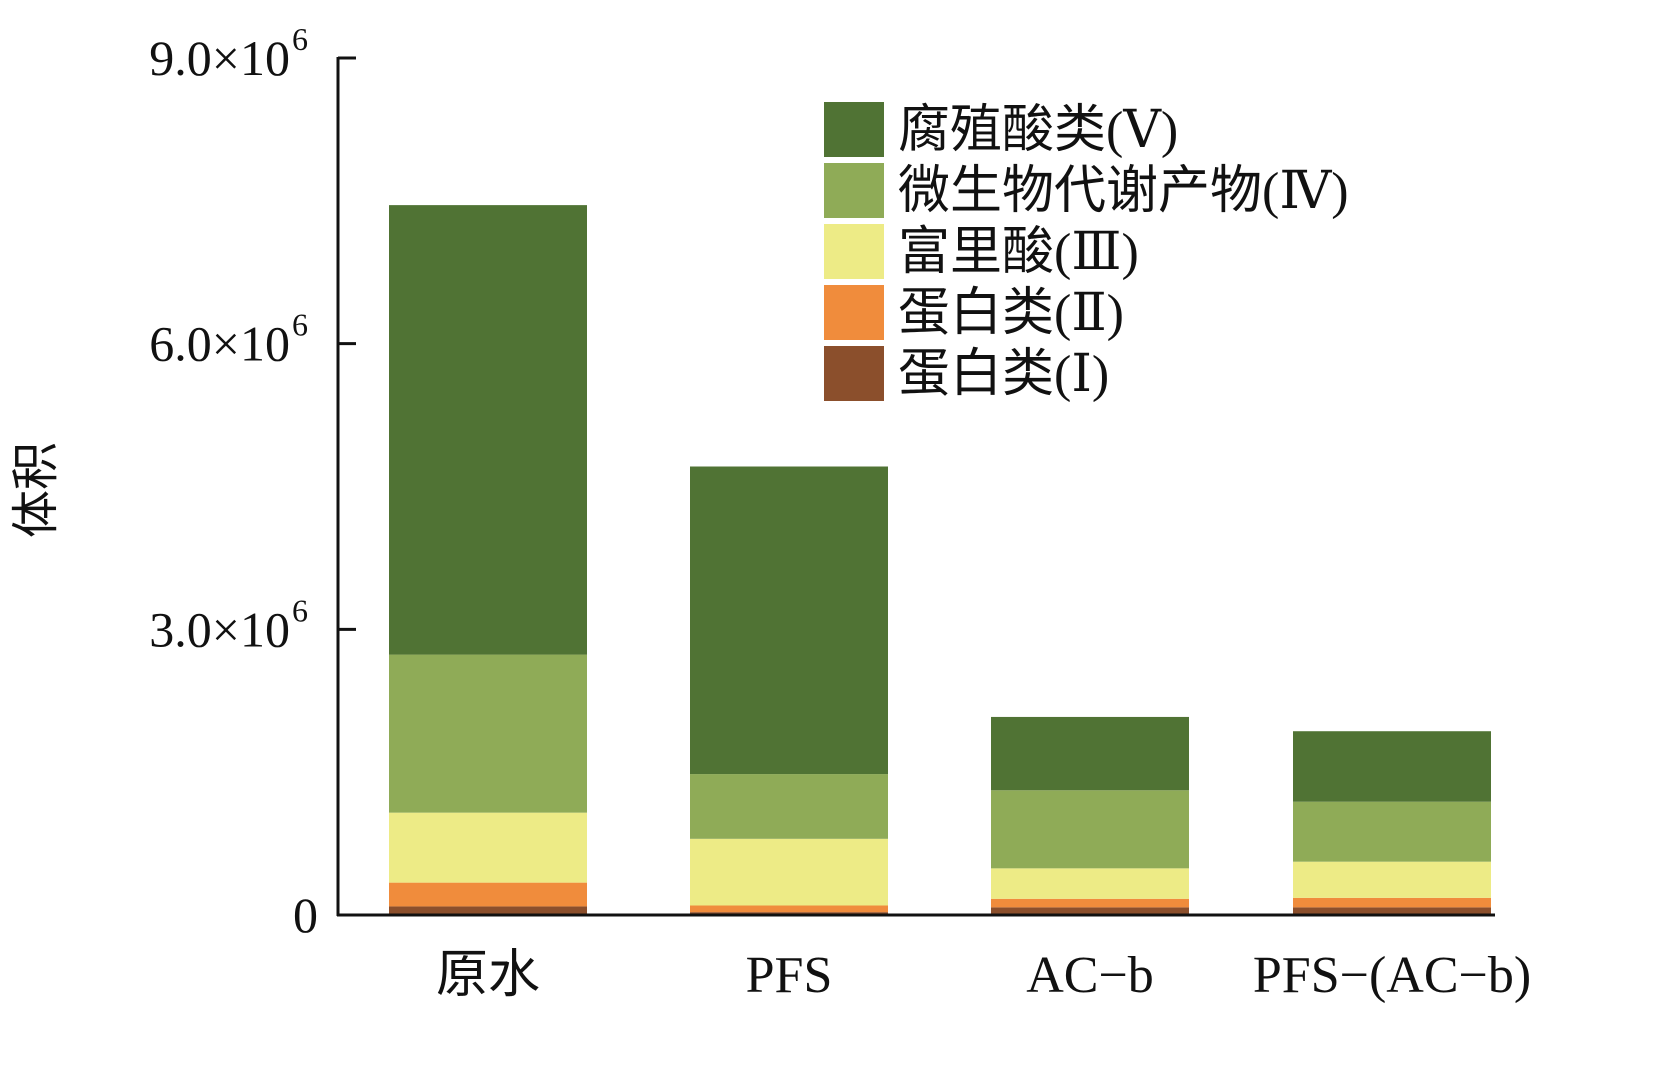  What do you see at coordinates (1123, 191) in the screenshot?
I see `legend-label: 微生物代谢产物(Ⅳ)` at bounding box center [1123, 191].